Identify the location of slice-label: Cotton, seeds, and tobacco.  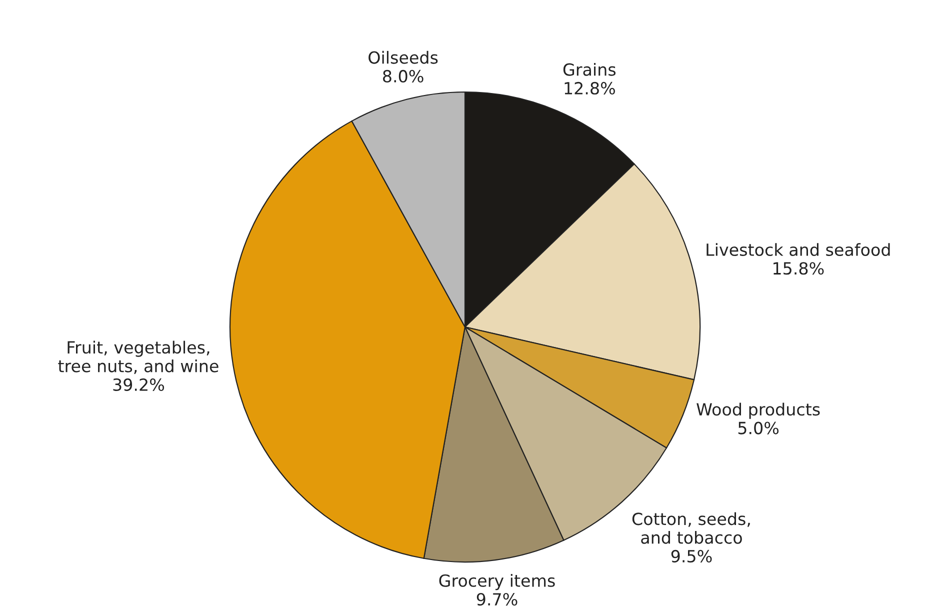
(691, 528).